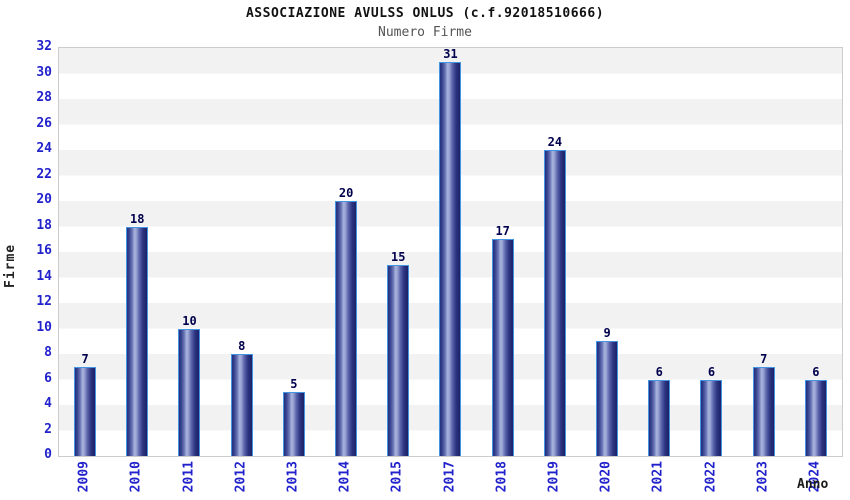 This screenshot has height=500, width=850. Describe the element at coordinates (607, 252) in the screenshot. I see `bar-slot-2020: 9` at that location.